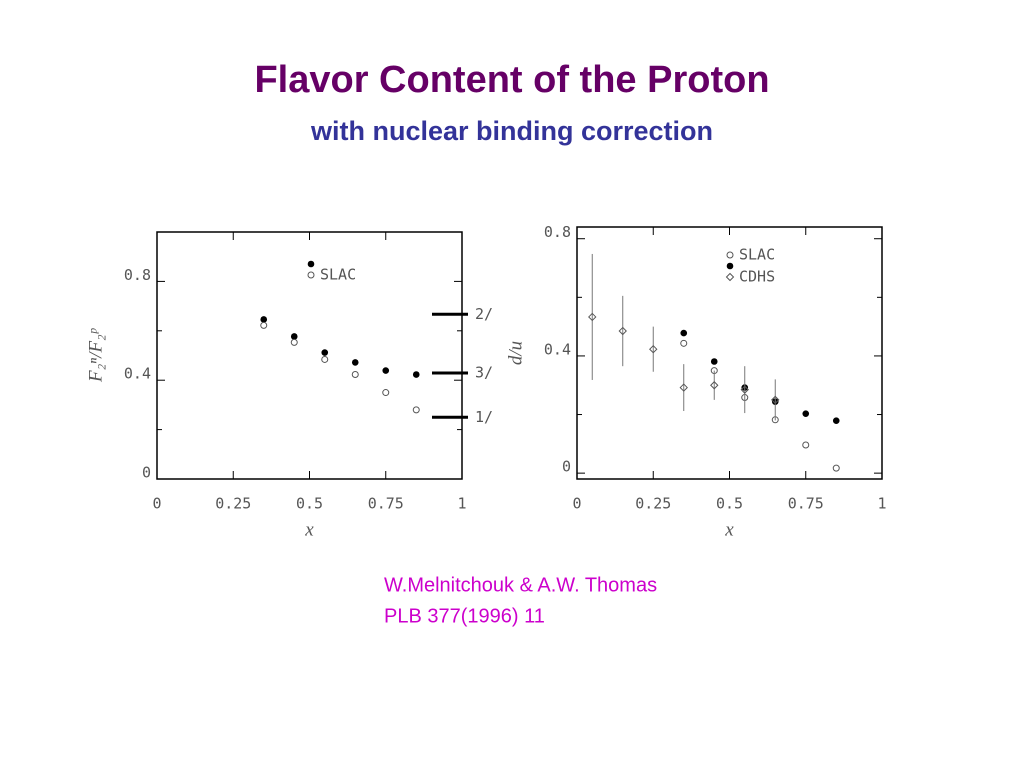 This screenshot has width=1024, height=773. What do you see at coordinates (484, 314) in the screenshot?
I see `reference-label: 2/` at bounding box center [484, 314].